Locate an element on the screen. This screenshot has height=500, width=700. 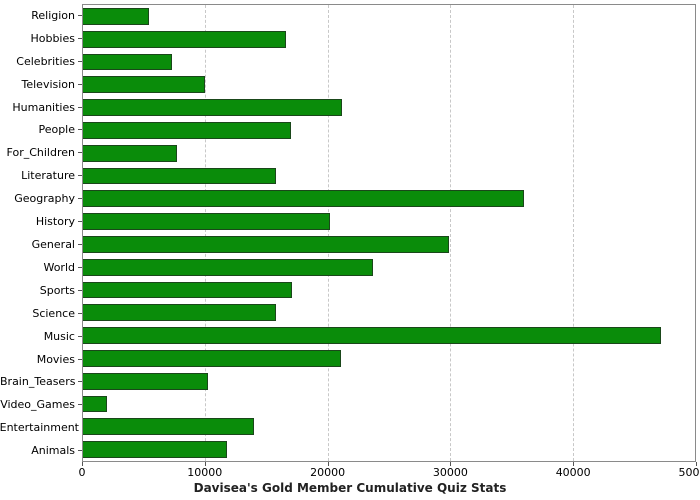
y-label-row: Hobbies is located at coordinates (41, 38).